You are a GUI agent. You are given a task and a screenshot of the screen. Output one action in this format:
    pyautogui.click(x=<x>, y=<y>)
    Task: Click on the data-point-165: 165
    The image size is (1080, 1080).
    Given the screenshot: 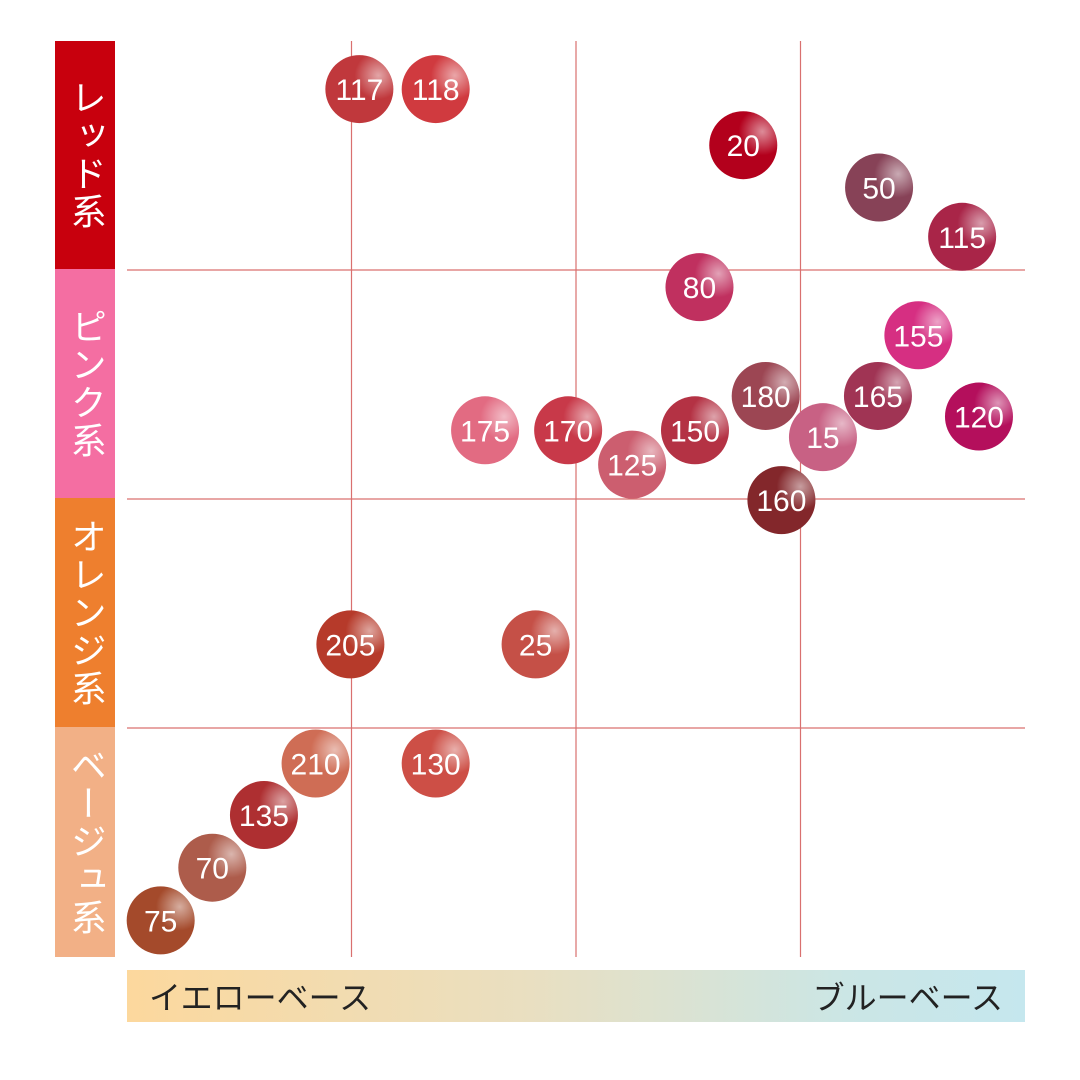 What is the action you would take?
    pyautogui.click(x=877, y=395)
    